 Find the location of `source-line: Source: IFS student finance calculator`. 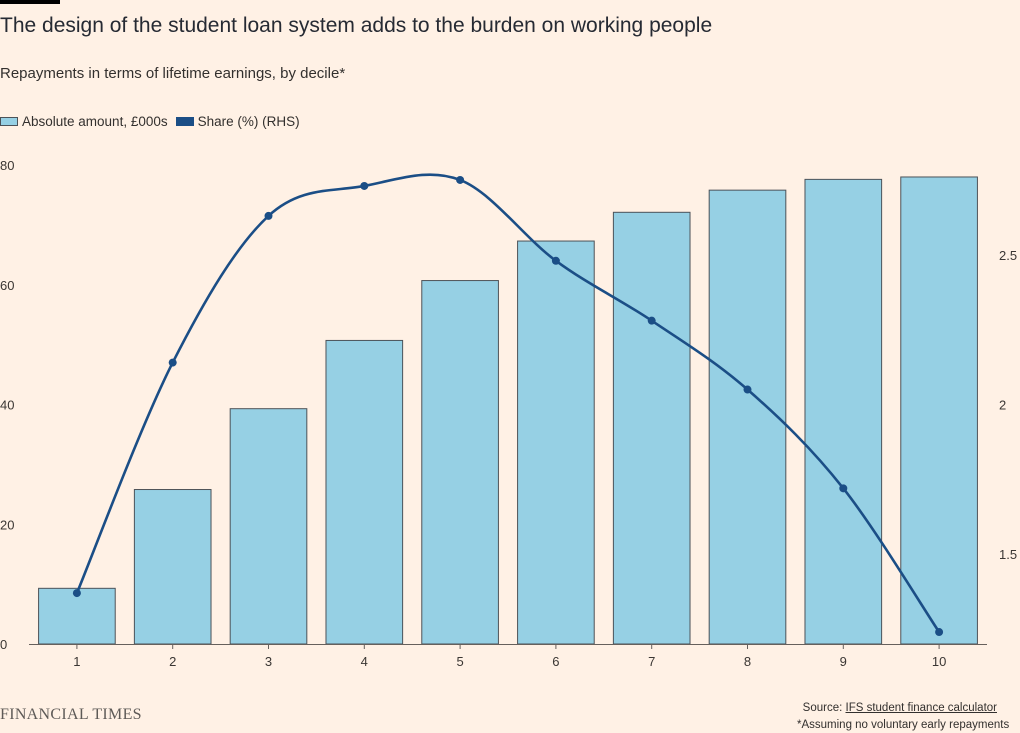

source-line: Source: IFS student finance calculator is located at coordinates (900, 708).